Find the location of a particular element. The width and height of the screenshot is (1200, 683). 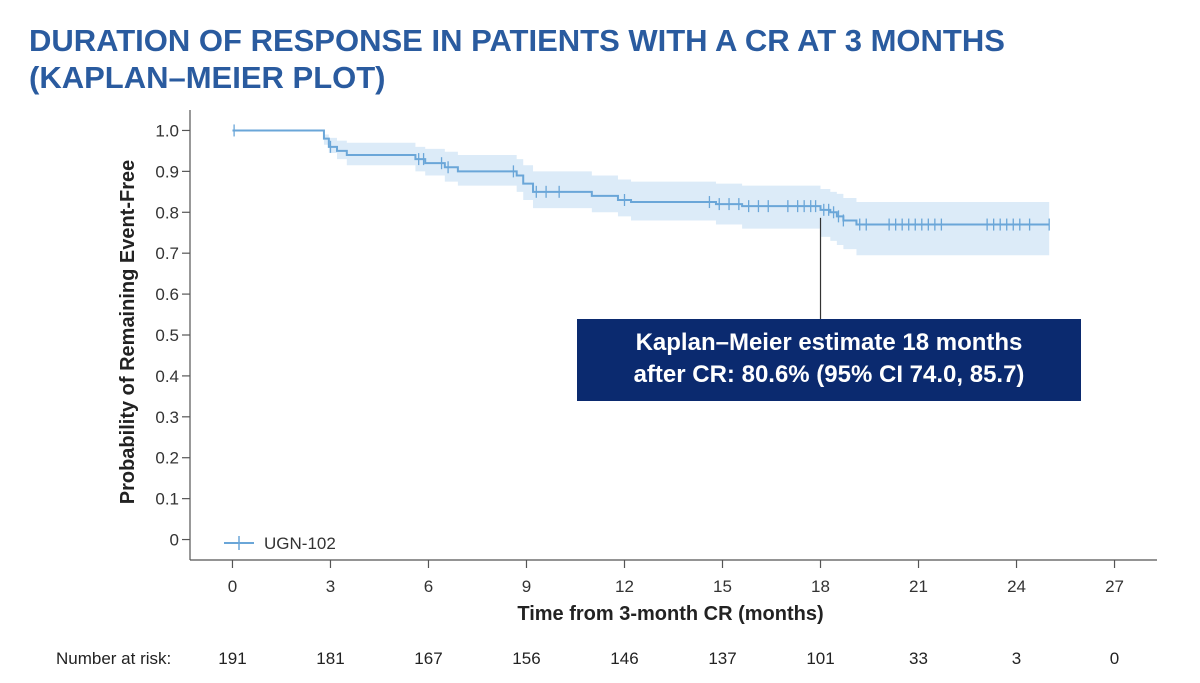

number-at-risk-value: 137 is located at coordinates (722, 658).